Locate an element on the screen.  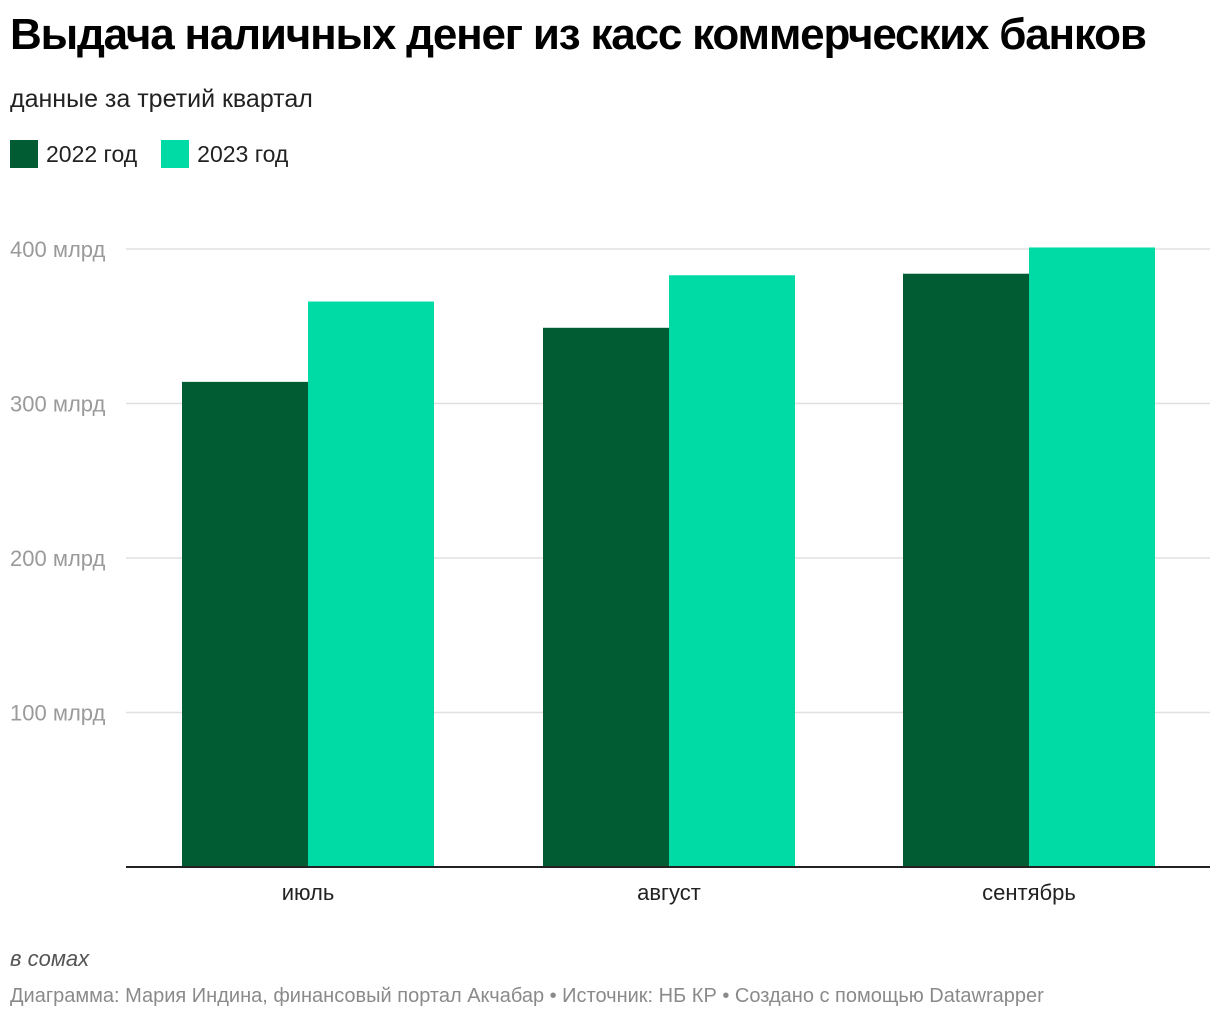
legend-swatch-2023 is located at coordinates (175, 154).